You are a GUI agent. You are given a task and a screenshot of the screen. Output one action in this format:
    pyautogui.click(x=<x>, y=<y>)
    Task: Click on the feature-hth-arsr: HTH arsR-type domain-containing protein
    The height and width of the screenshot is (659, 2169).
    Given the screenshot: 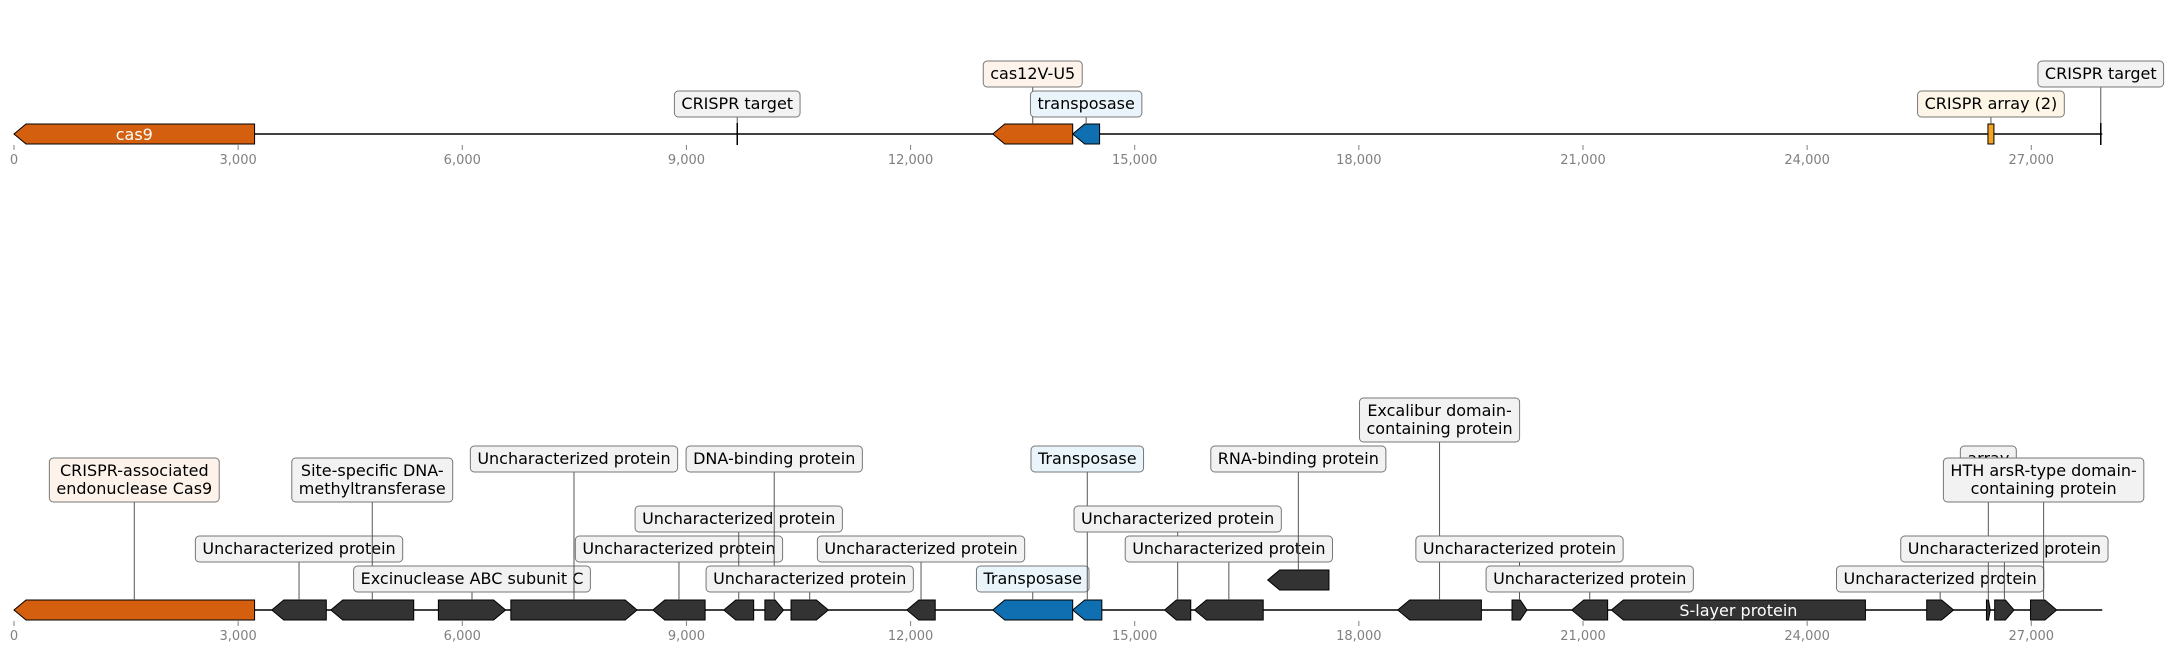 What is the action you would take?
    pyautogui.click(x=2043, y=539)
    